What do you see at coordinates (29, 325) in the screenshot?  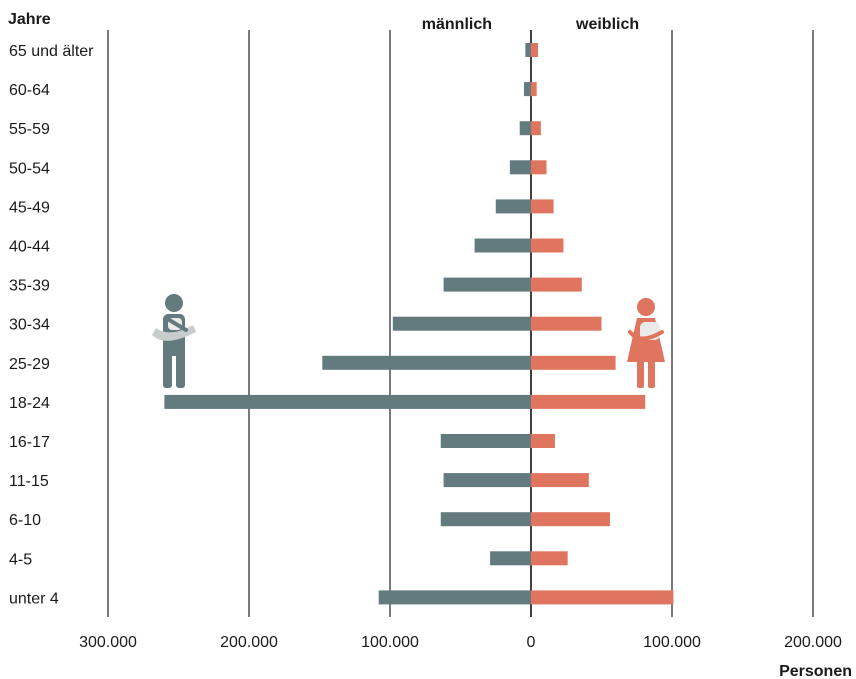 I see `category-label: 30-34` at bounding box center [29, 325].